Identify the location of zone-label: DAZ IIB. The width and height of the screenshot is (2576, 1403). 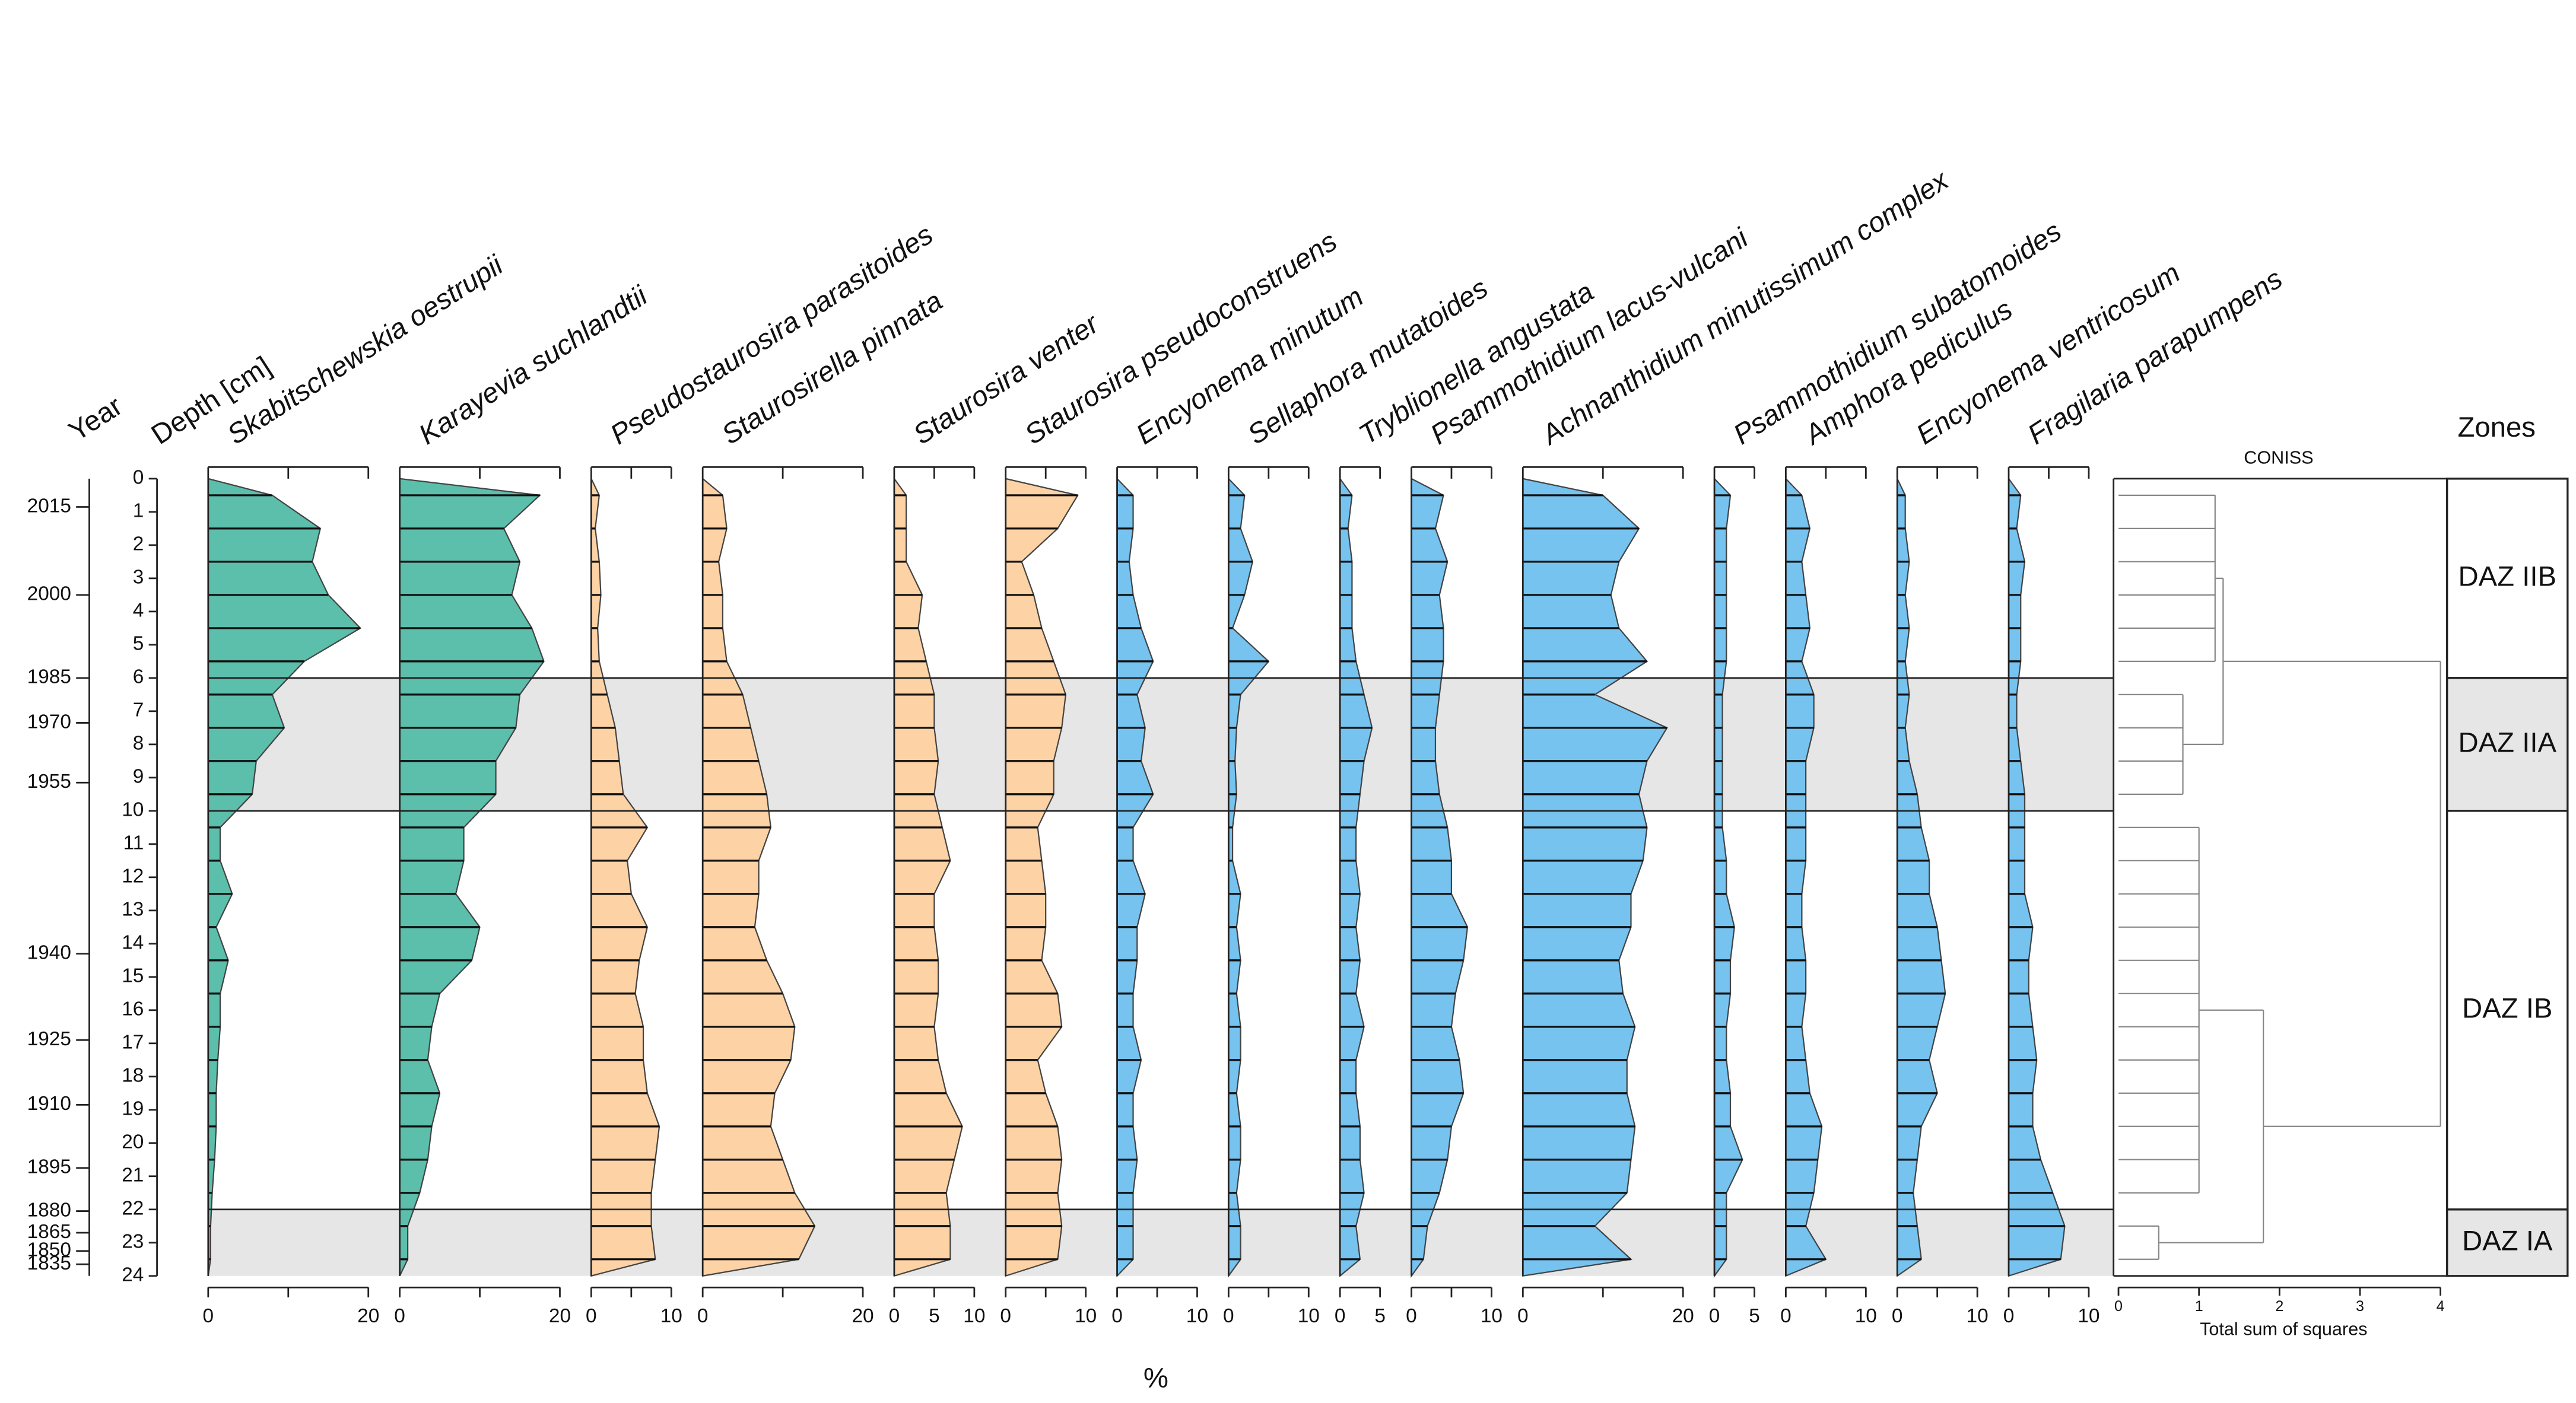
(2507, 576).